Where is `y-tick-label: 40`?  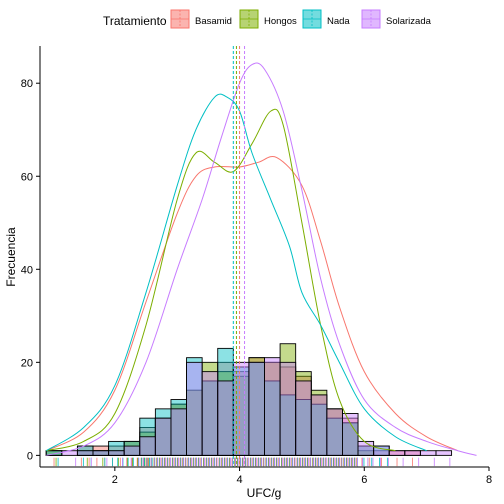 y-tick-label: 40 is located at coordinates (27, 270).